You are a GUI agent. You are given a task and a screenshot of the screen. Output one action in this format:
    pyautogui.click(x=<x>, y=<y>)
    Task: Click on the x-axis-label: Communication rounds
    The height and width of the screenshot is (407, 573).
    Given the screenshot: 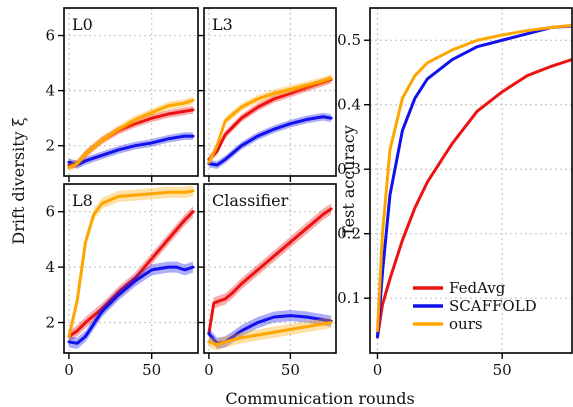 What is the action you would take?
    pyautogui.click(x=319, y=398)
    